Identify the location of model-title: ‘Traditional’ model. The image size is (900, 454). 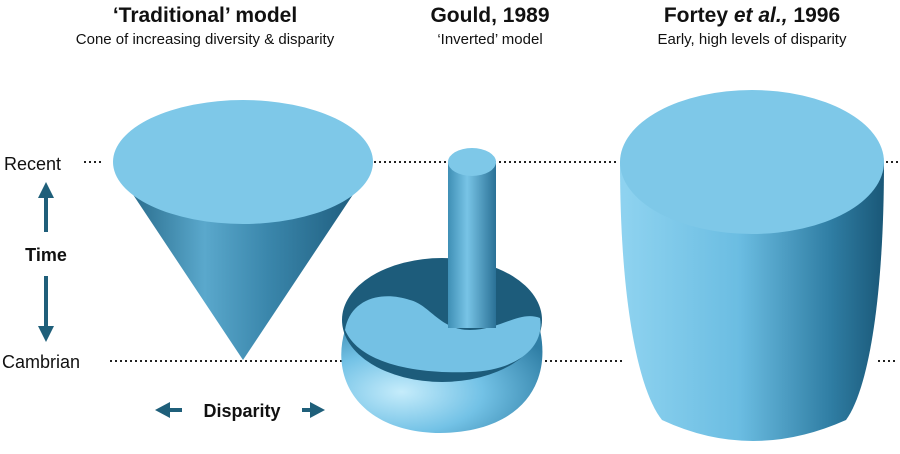
(205, 15).